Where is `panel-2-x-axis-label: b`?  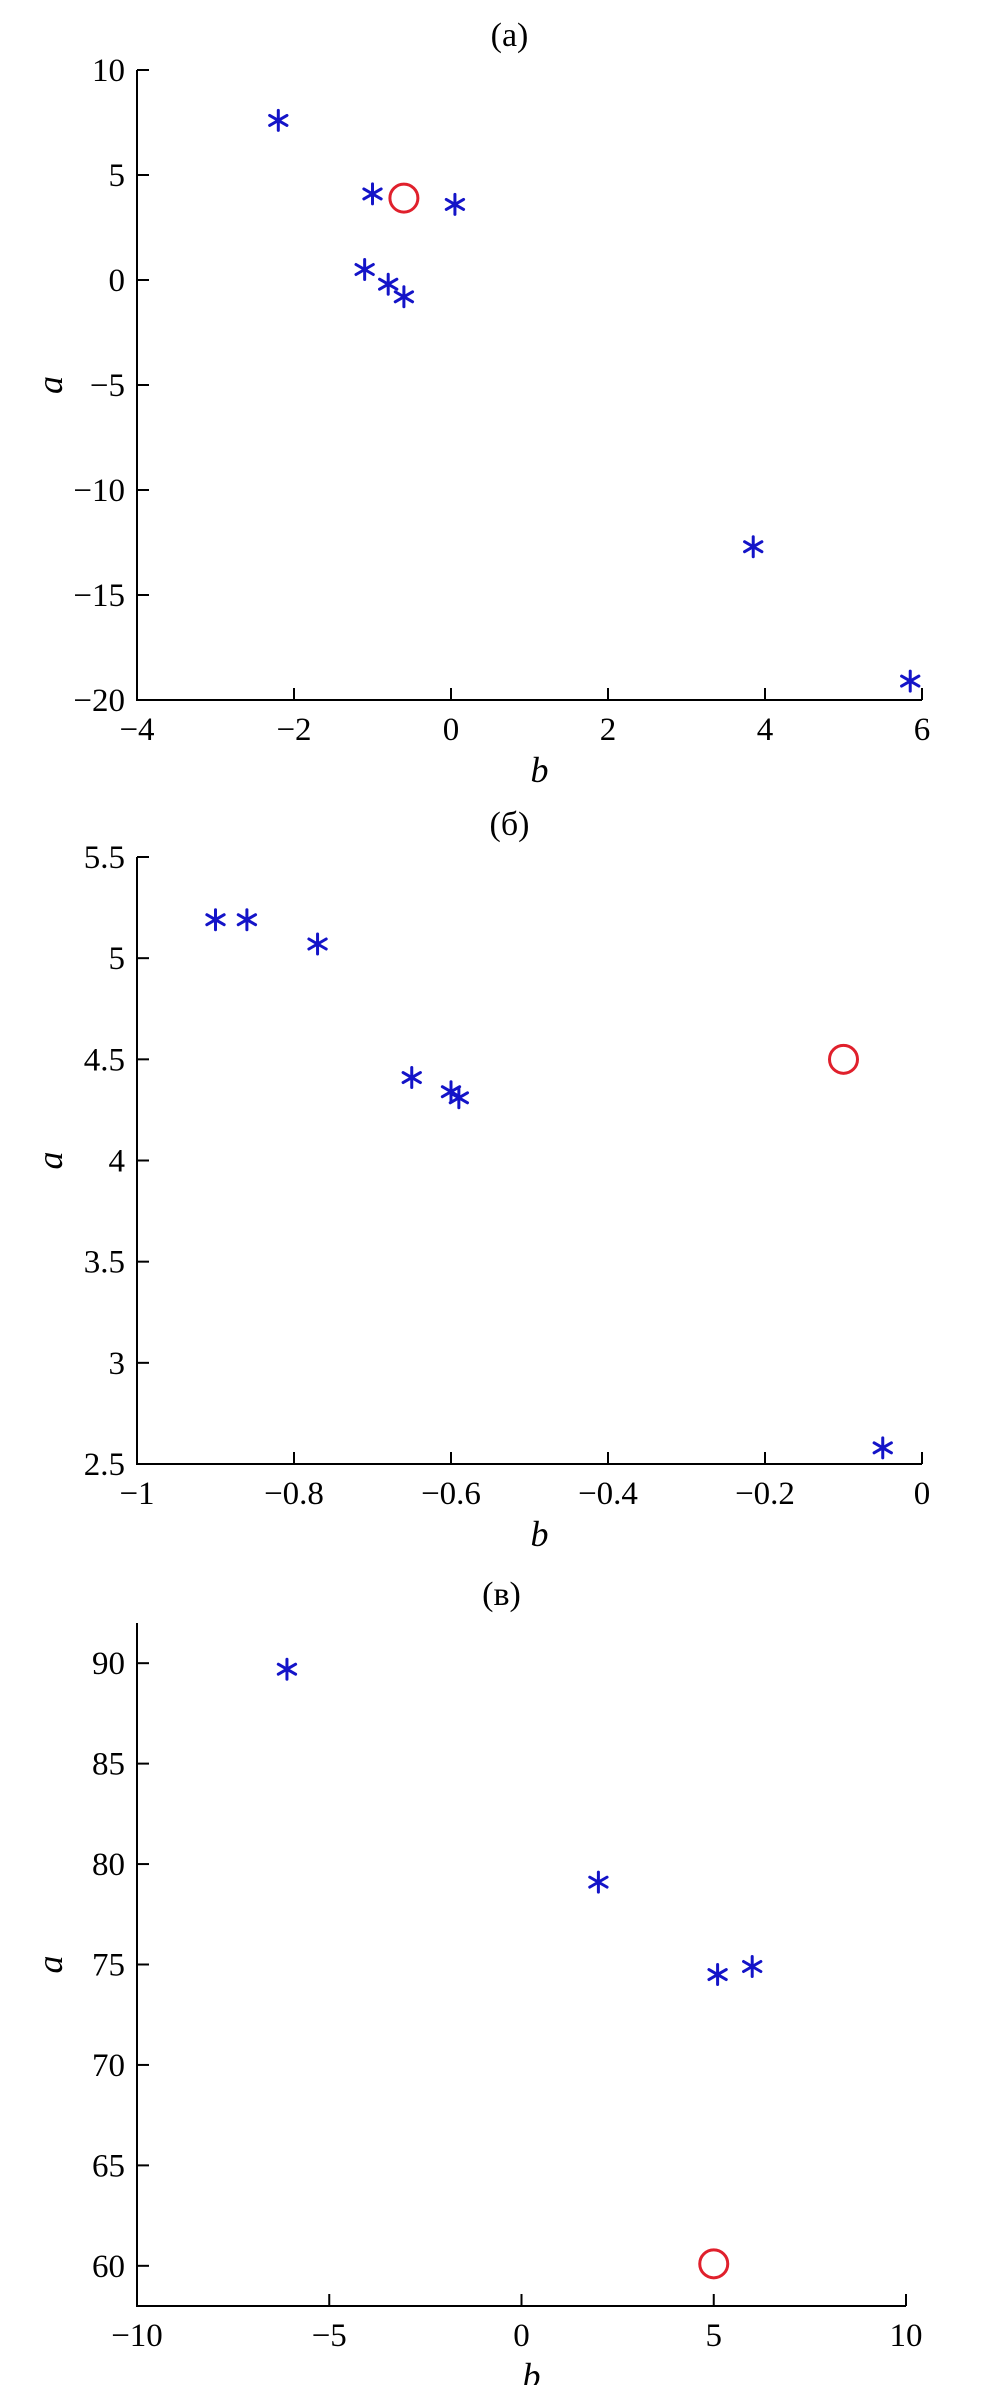 panel-2-x-axis-label: b is located at coordinates (540, 1534).